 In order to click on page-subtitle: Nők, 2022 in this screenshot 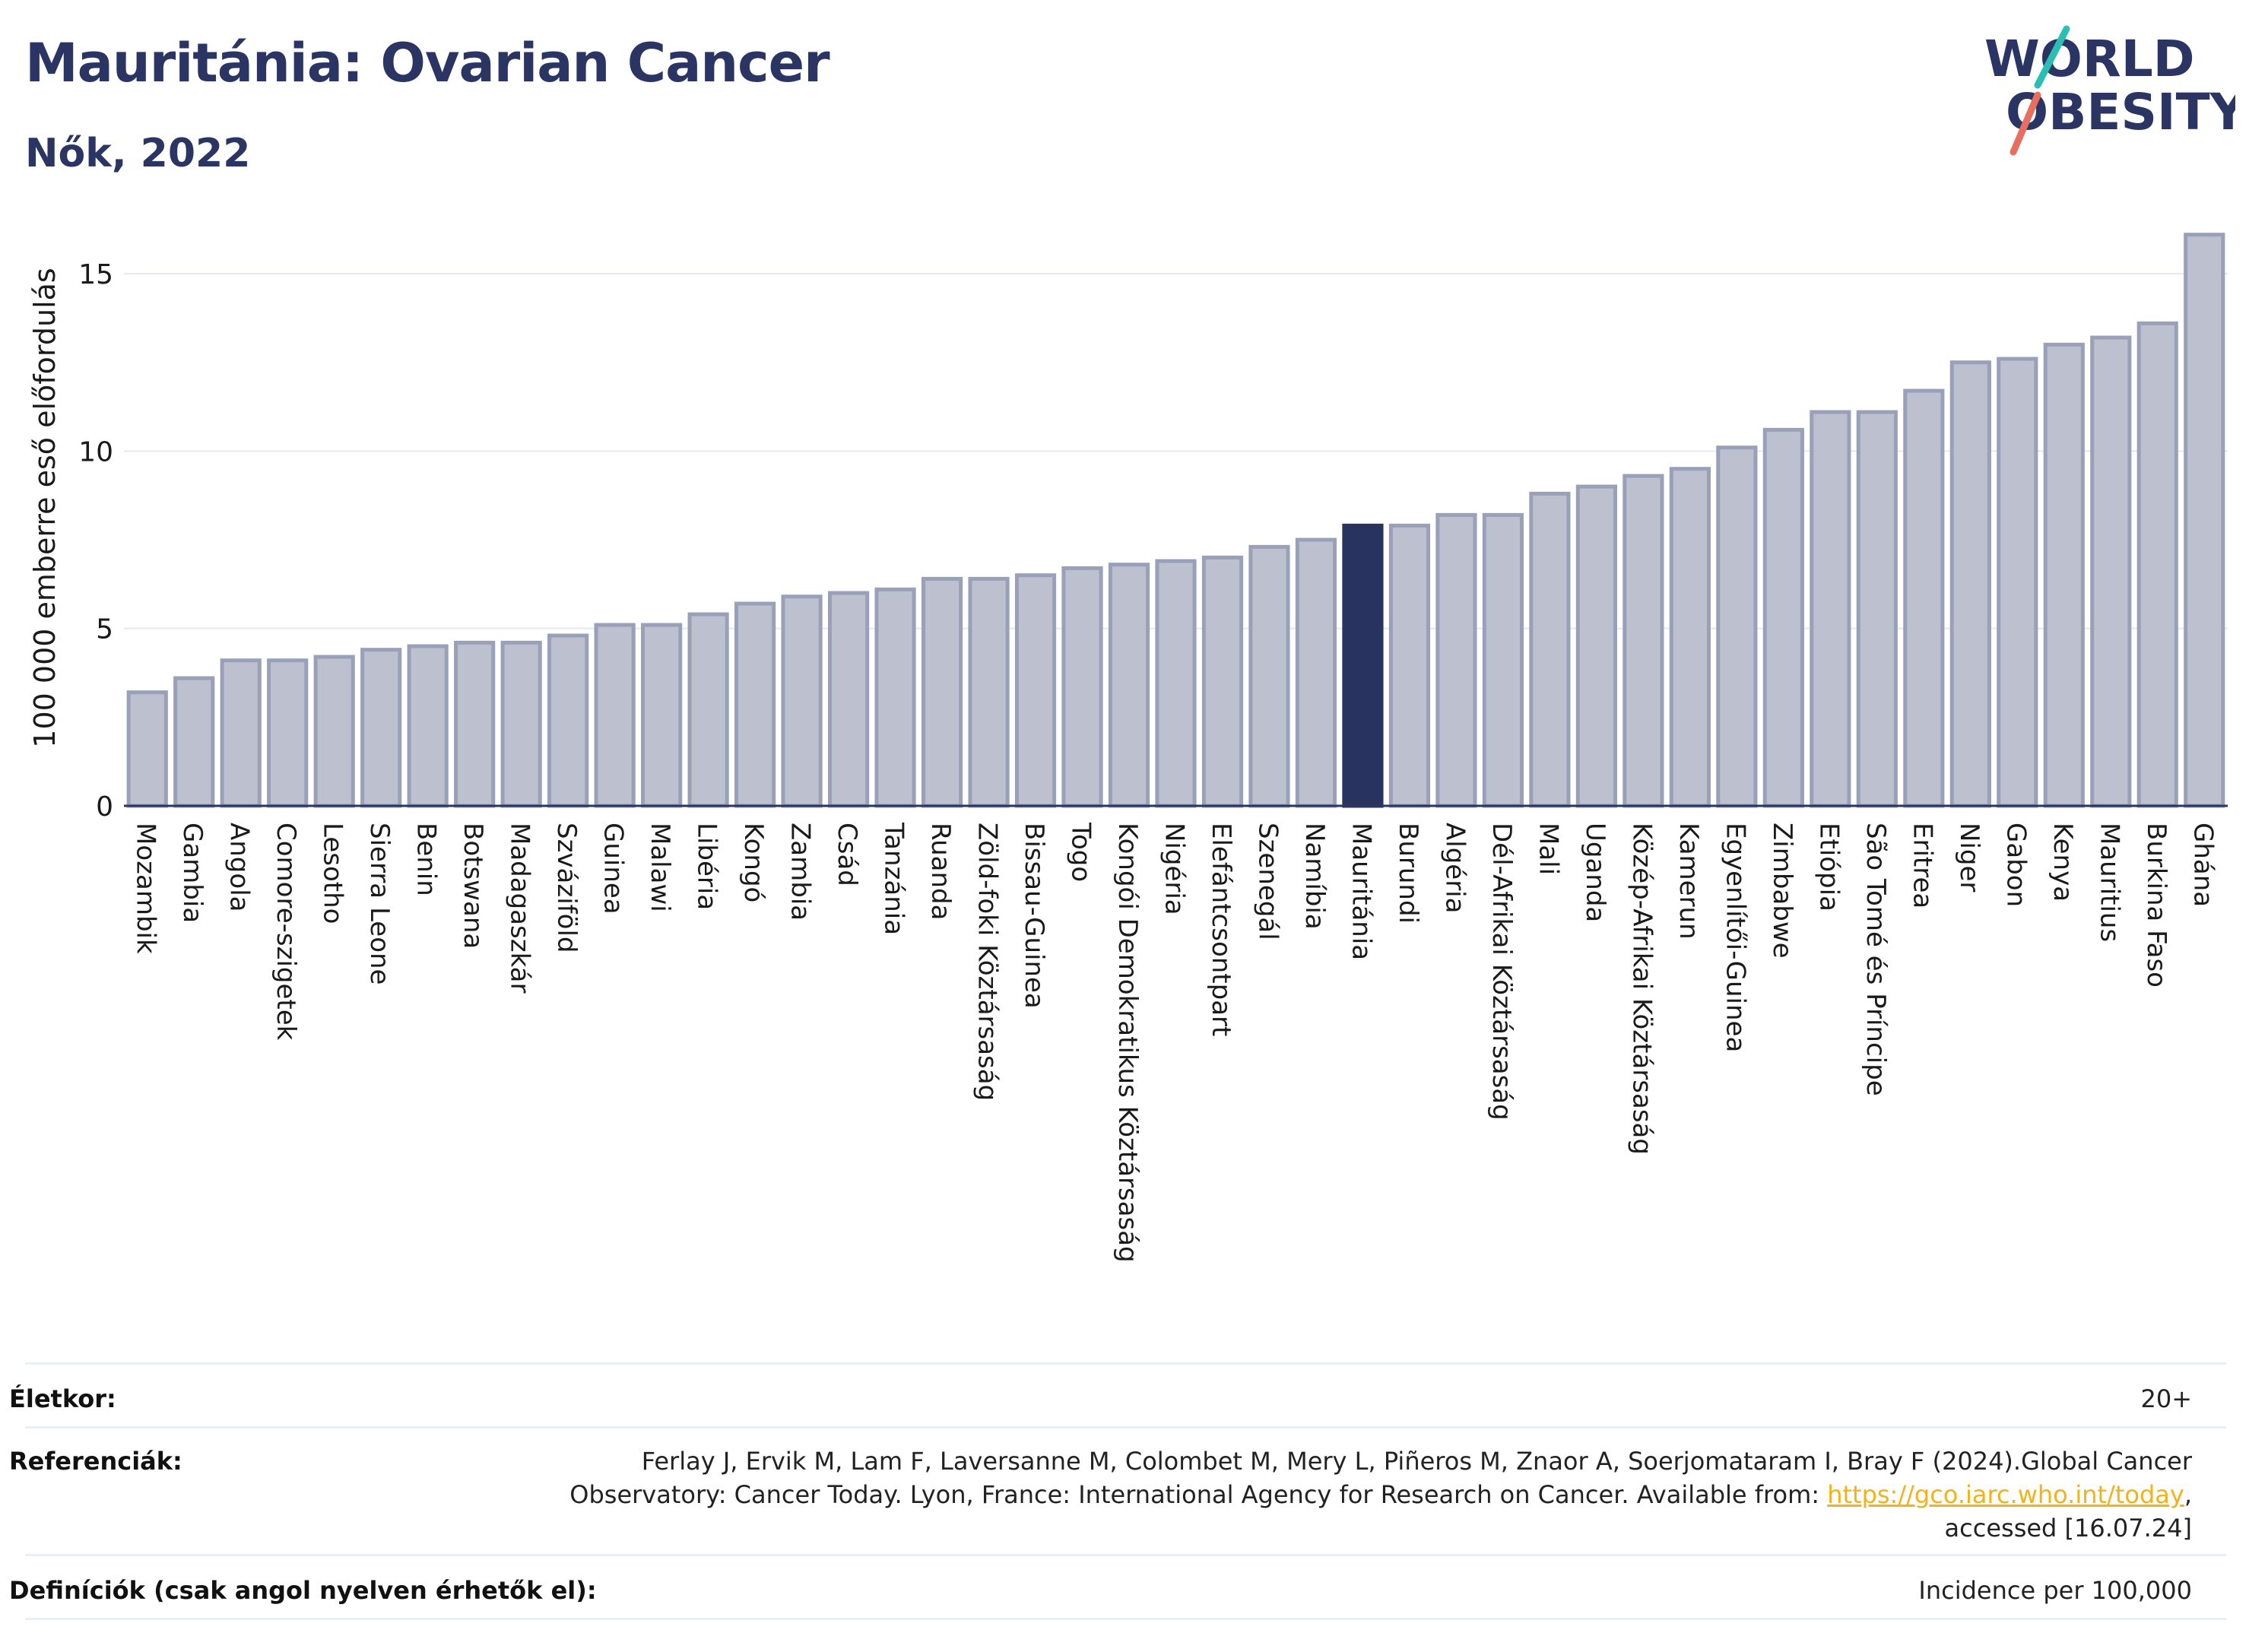, I will do `click(138, 153)`.